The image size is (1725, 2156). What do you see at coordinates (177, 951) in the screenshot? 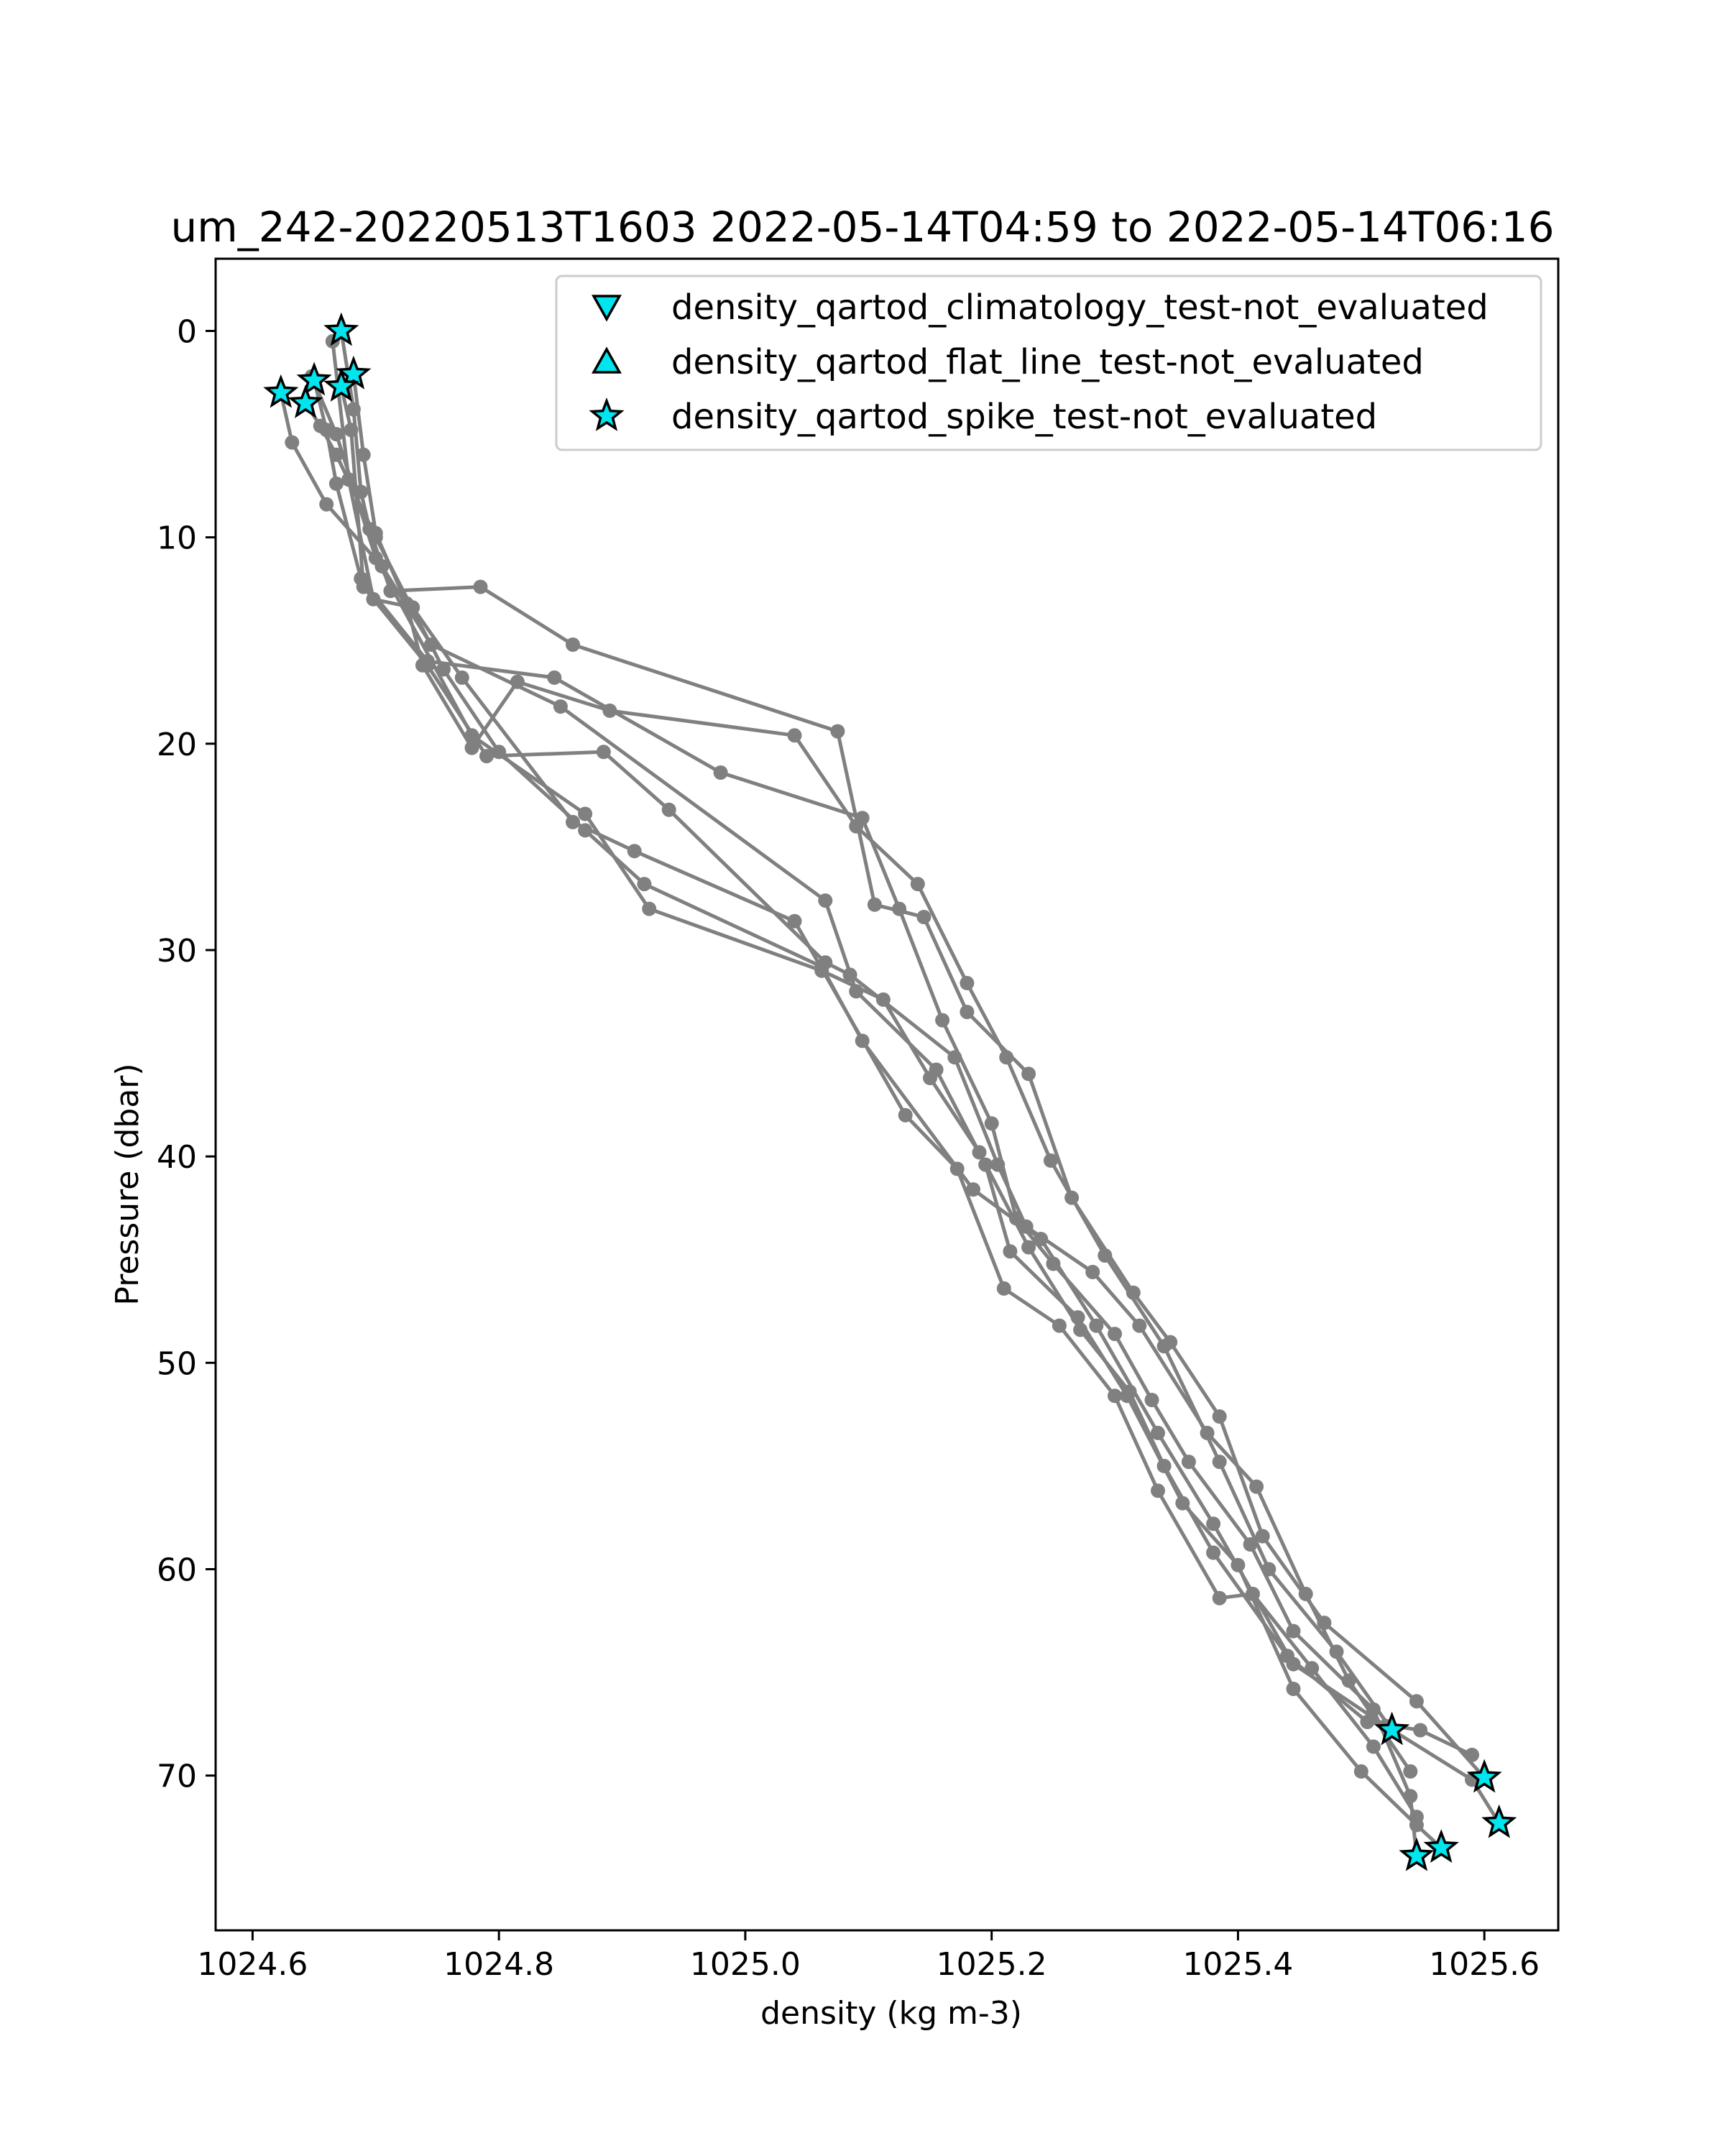
I see `y-tick-label: 30` at bounding box center [177, 951].